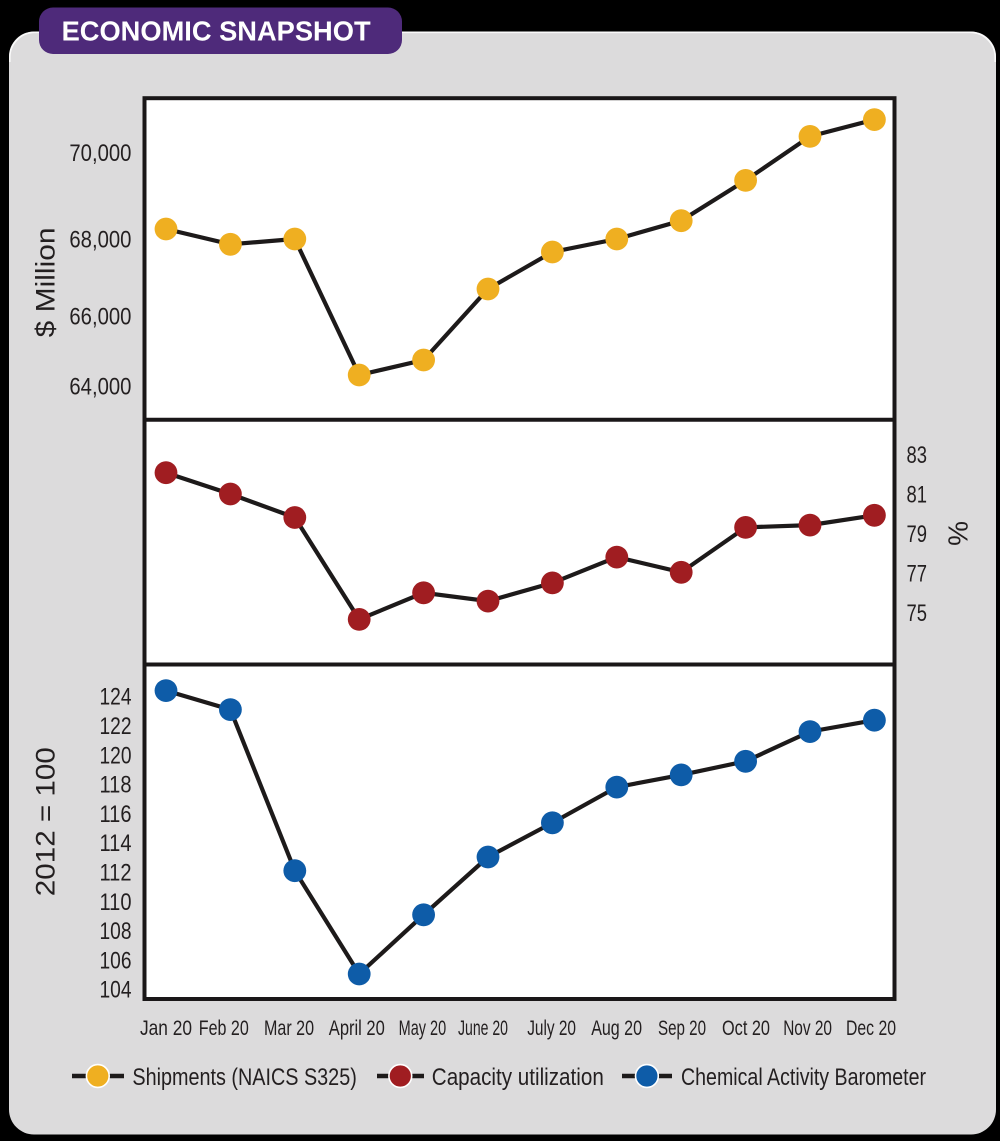 This screenshot has width=1000, height=1141. What do you see at coordinates (244, 1077) in the screenshot?
I see `svg-text: Shipments (NAICS S325)` at bounding box center [244, 1077].